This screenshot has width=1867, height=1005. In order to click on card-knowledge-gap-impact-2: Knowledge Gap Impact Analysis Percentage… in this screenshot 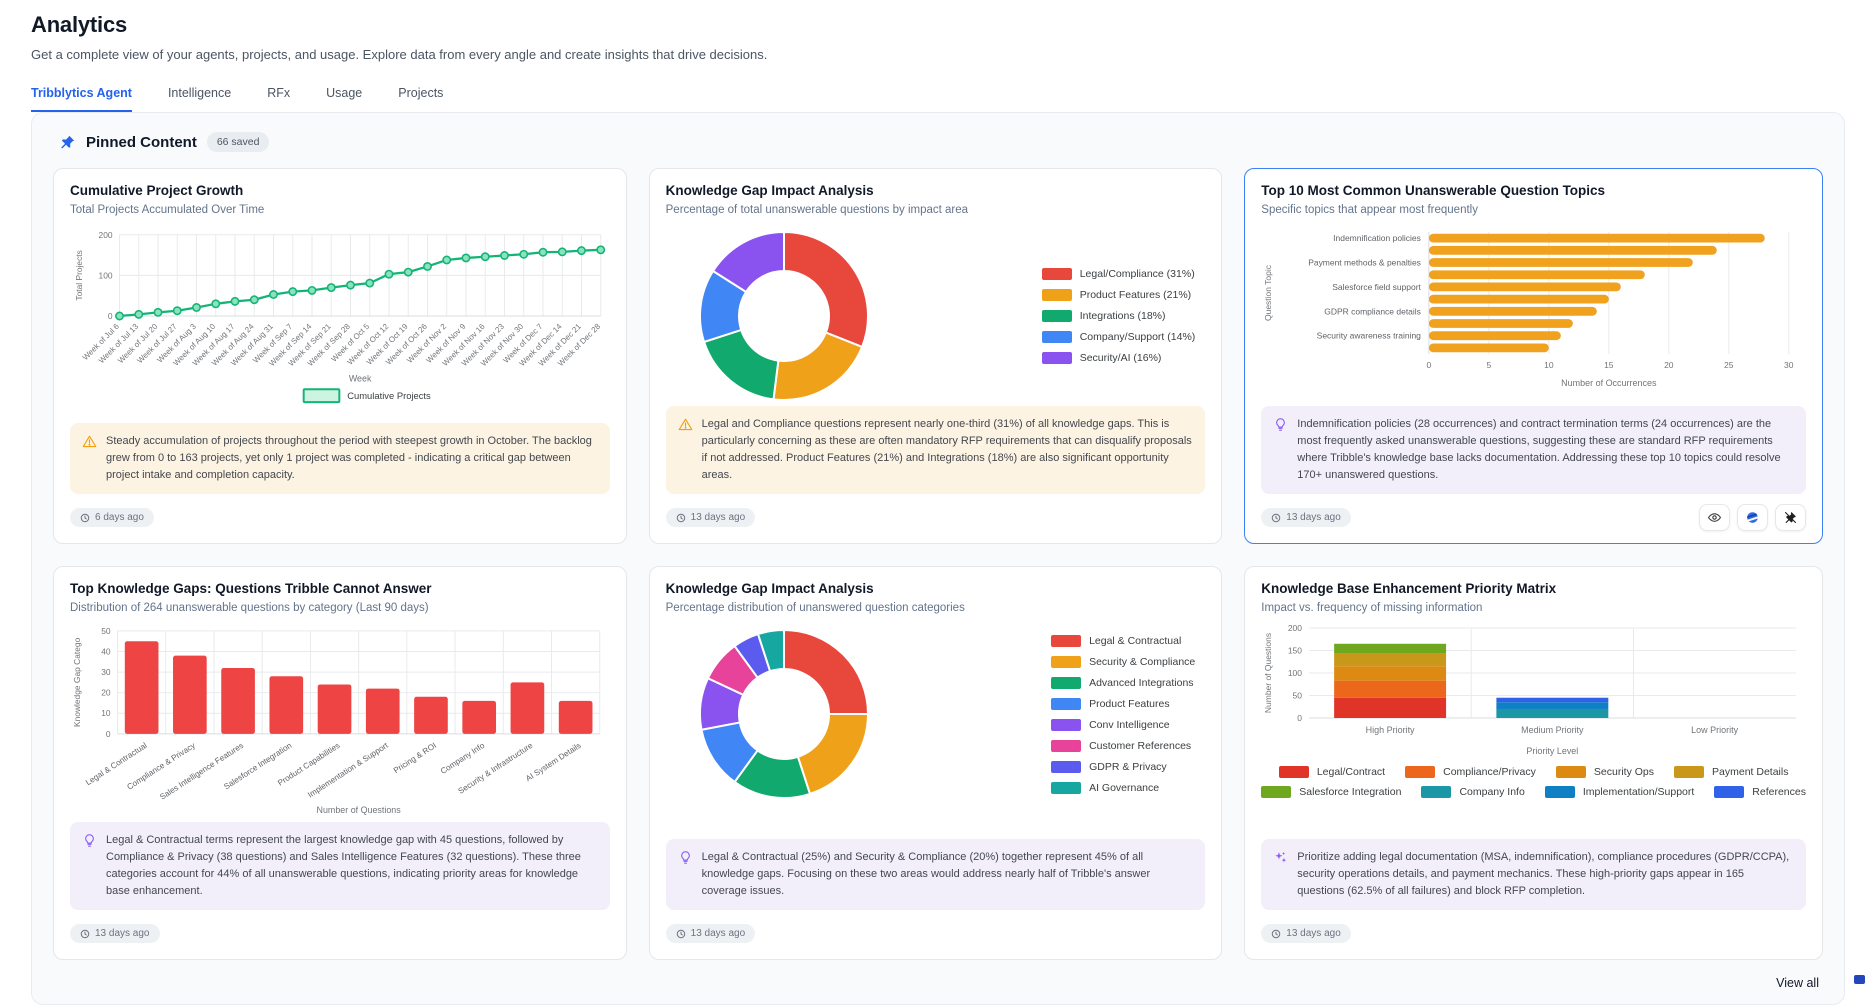, I will do `click(935, 763)`.